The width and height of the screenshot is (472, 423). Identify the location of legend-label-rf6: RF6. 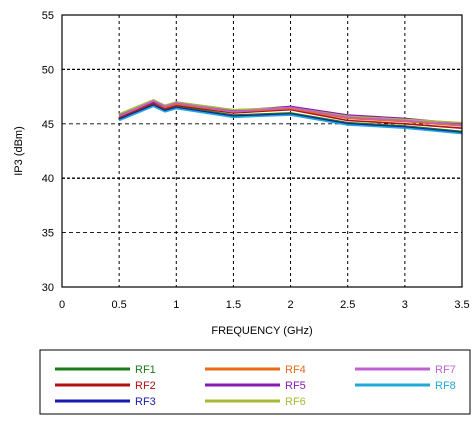
(295, 402).